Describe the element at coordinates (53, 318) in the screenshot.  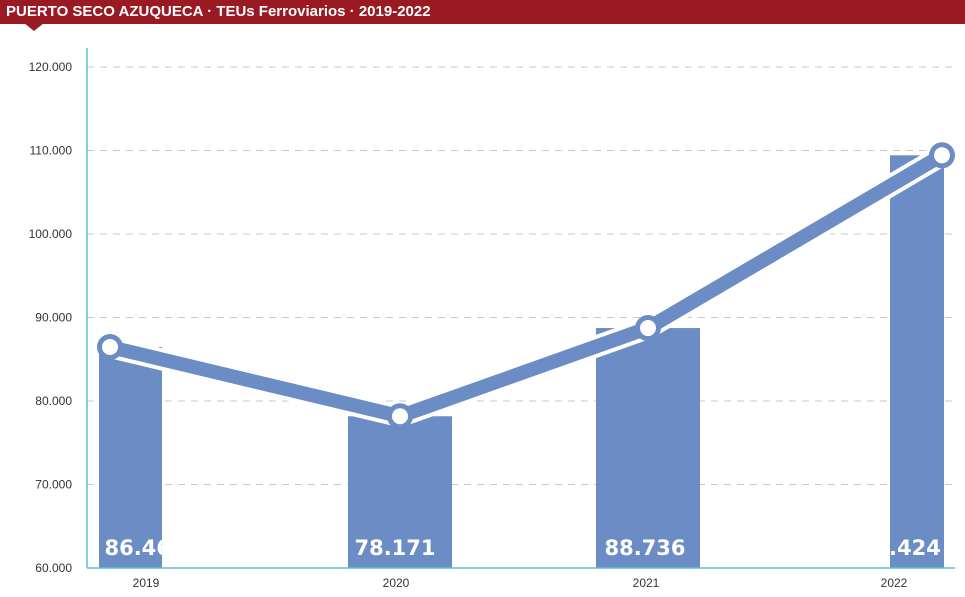
I see `y-tick-label: 90.000` at that location.